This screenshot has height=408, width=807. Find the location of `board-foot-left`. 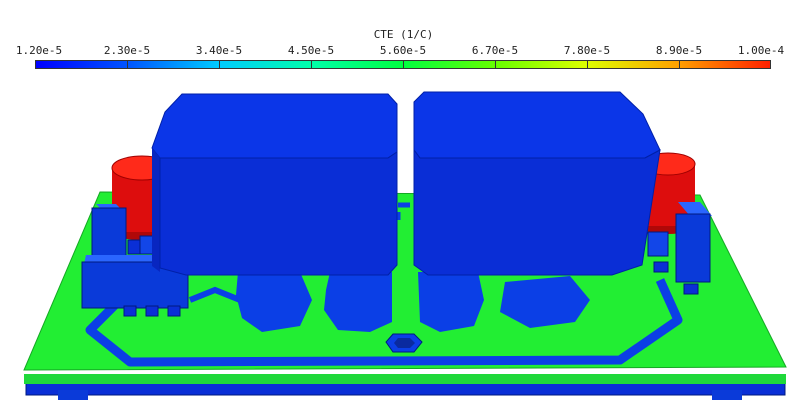

board-foot-left is located at coordinates (73, 395).